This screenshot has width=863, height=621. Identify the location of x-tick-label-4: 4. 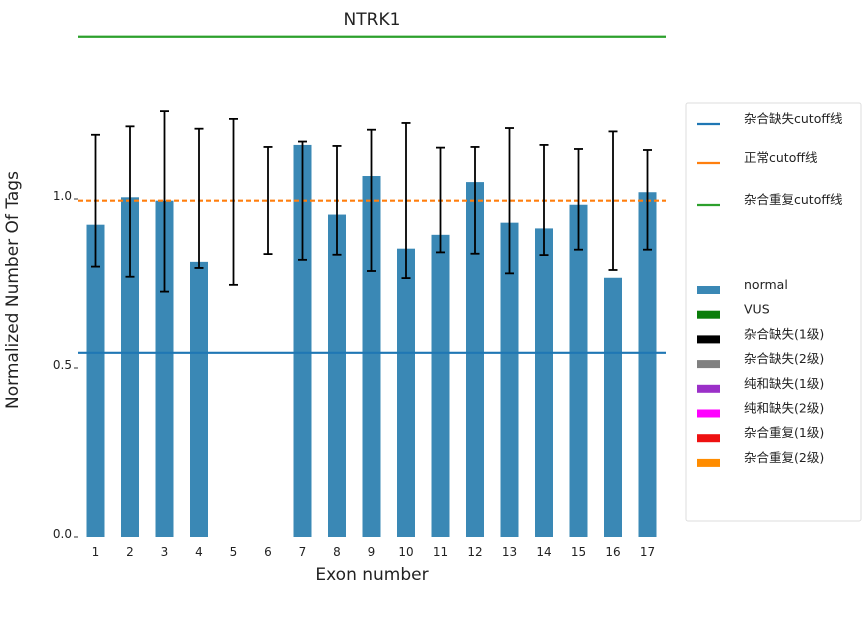
(199, 552).